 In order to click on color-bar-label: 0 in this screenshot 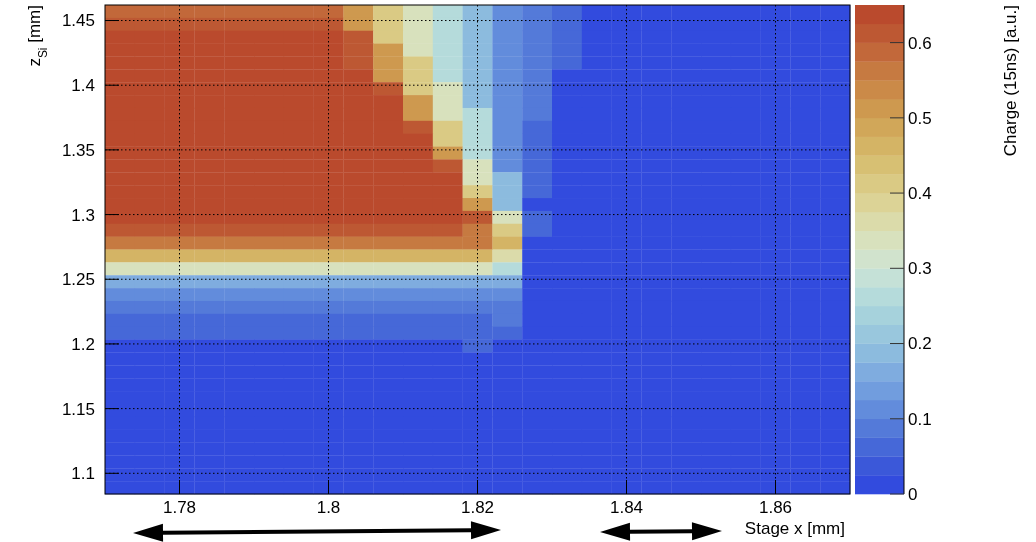, I will do `click(913, 494)`.